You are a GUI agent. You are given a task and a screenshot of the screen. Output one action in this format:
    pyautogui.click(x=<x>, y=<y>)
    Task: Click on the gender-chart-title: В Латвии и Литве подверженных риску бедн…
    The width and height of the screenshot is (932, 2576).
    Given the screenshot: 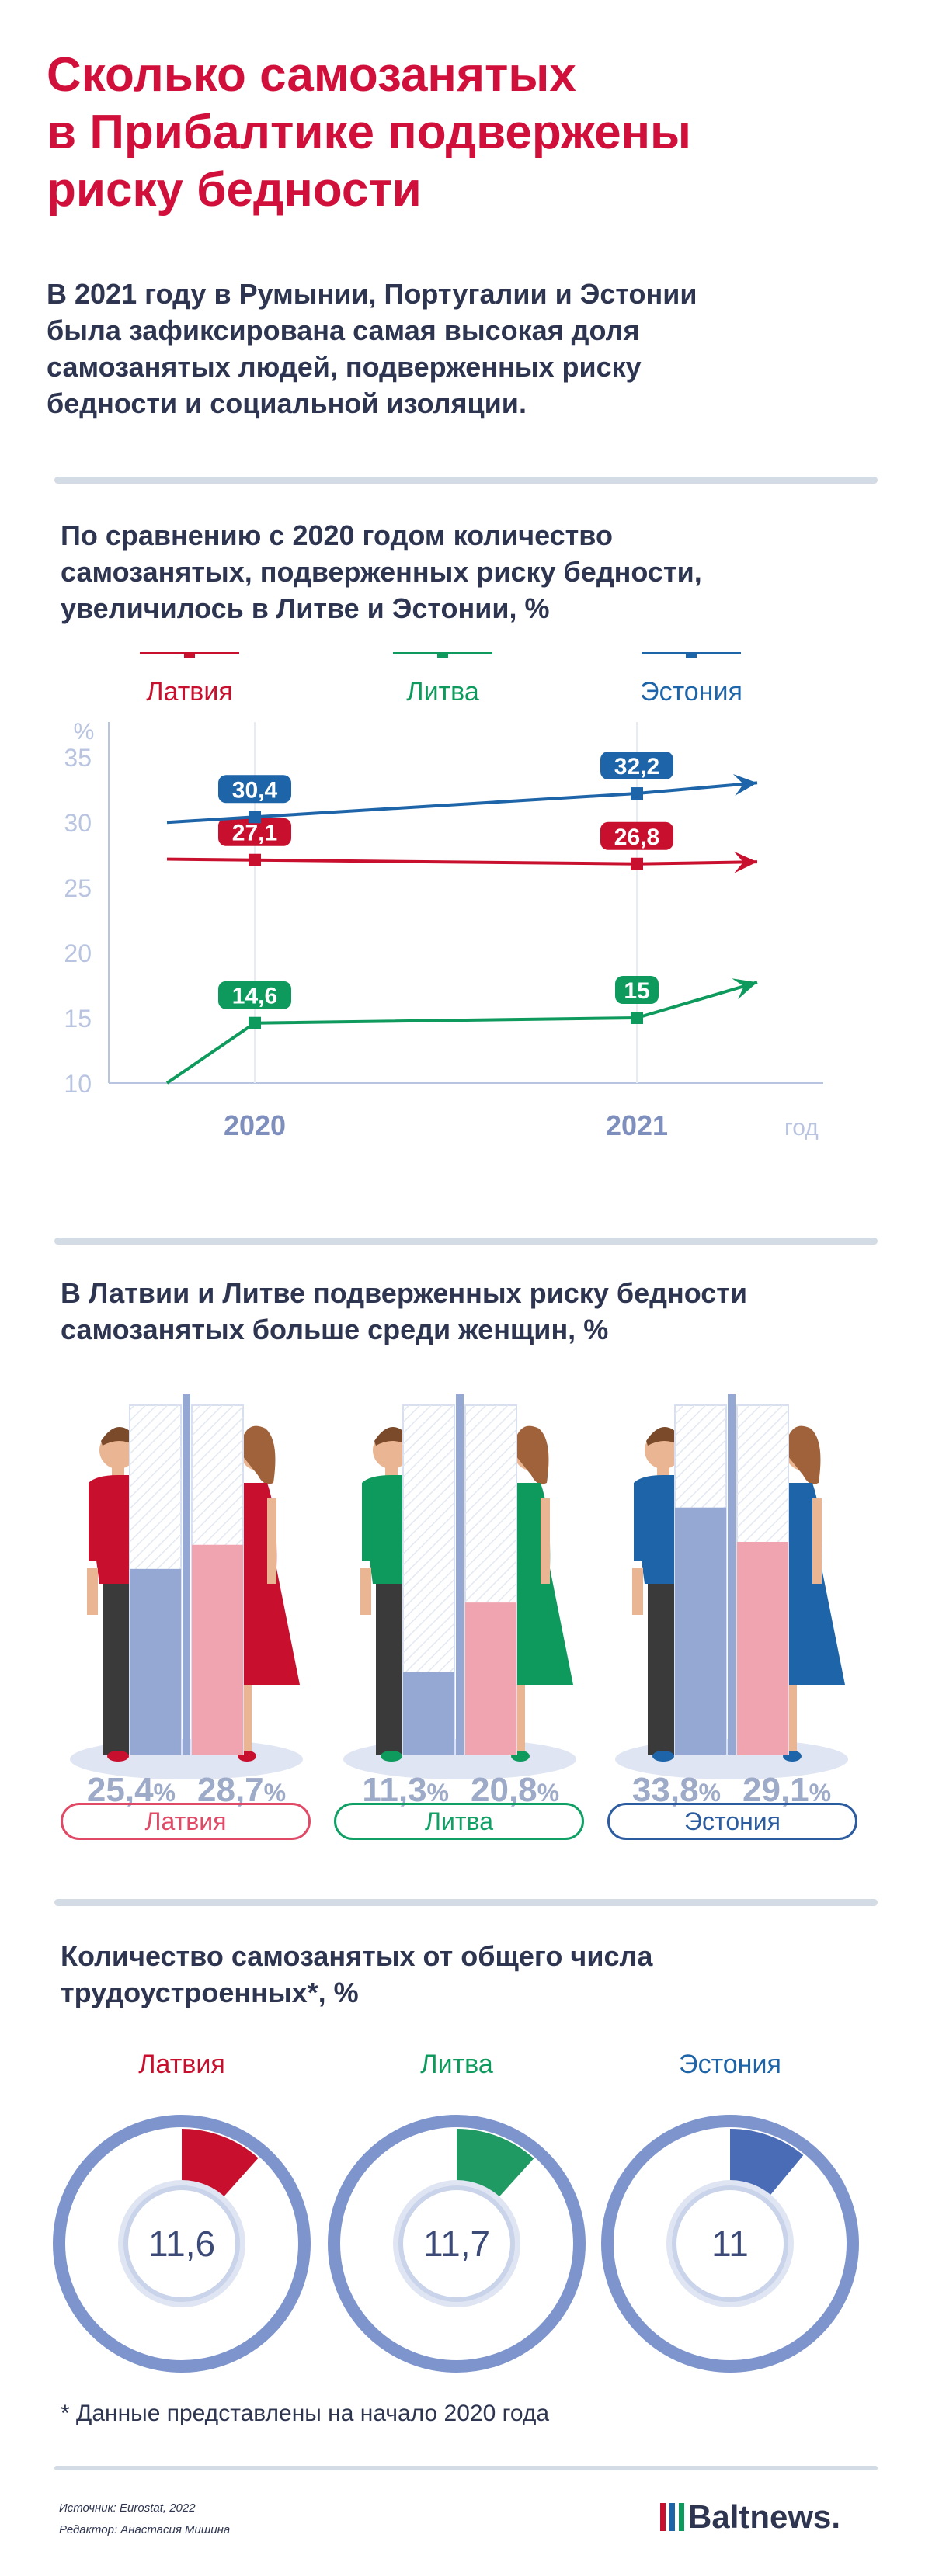 What is the action you would take?
    pyautogui.click(x=404, y=1311)
    